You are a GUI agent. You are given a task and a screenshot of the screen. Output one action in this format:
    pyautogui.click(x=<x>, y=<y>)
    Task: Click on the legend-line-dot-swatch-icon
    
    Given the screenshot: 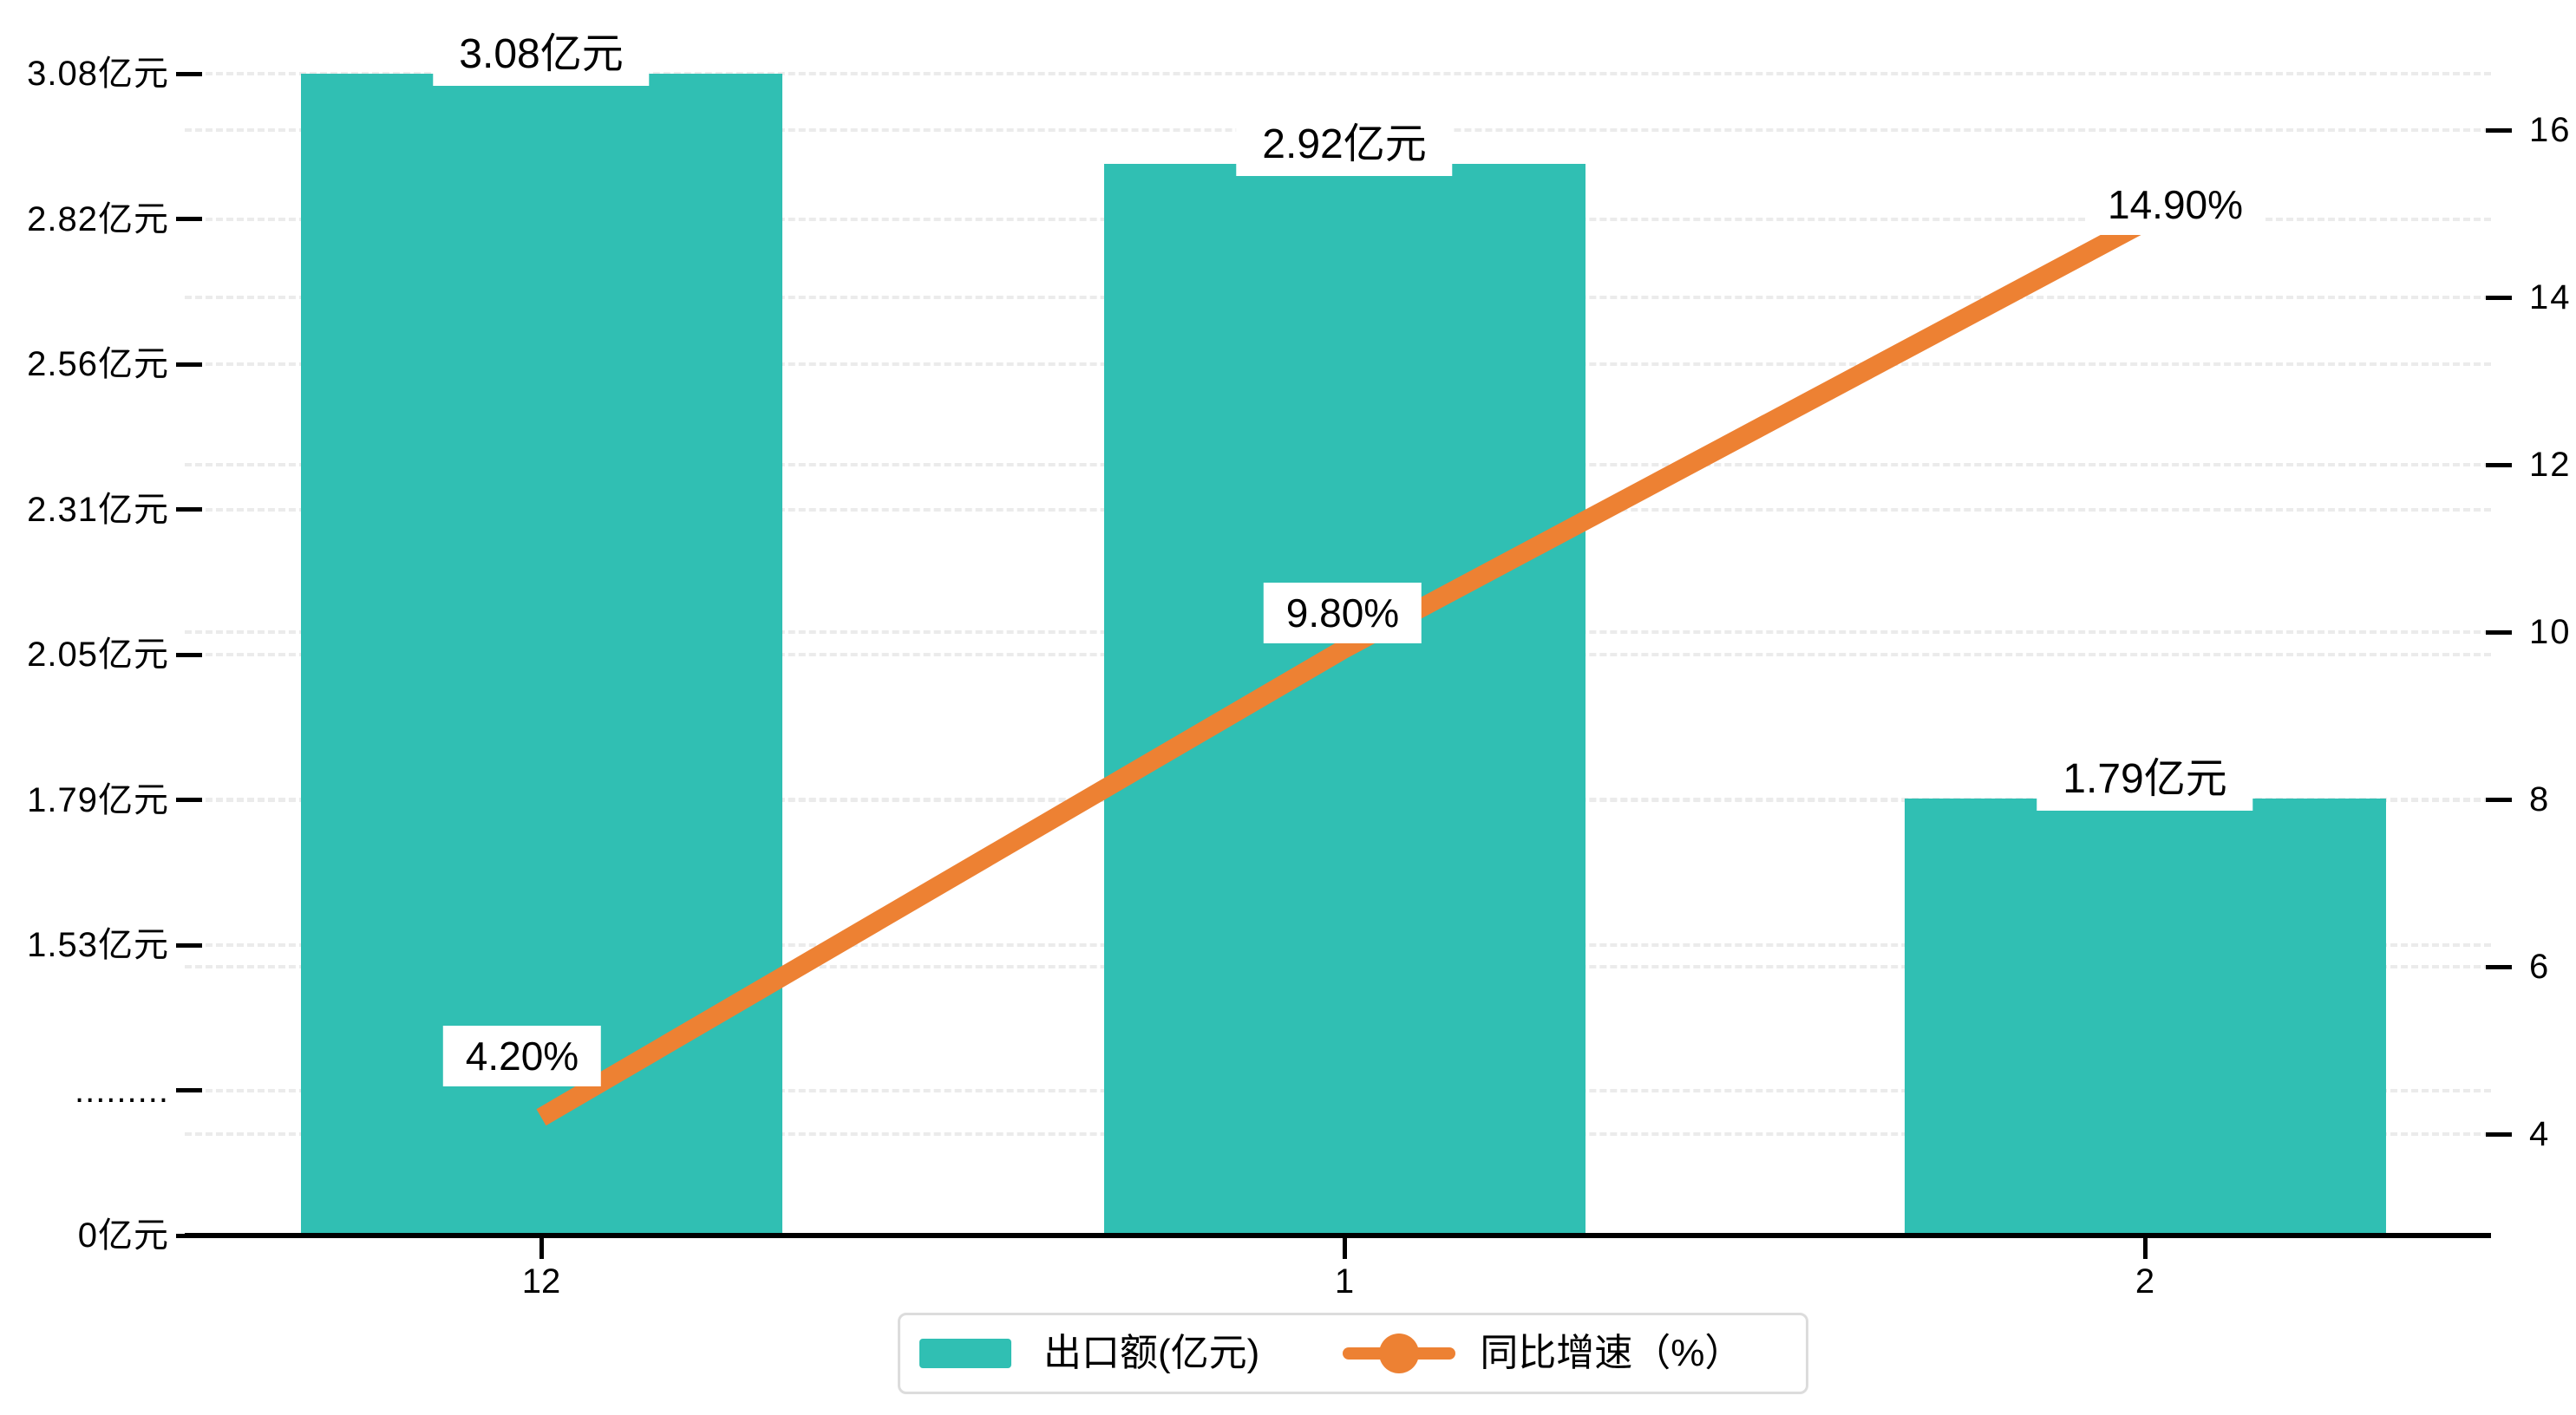 What is the action you would take?
    pyautogui.click(x=1399, y=1353)
    